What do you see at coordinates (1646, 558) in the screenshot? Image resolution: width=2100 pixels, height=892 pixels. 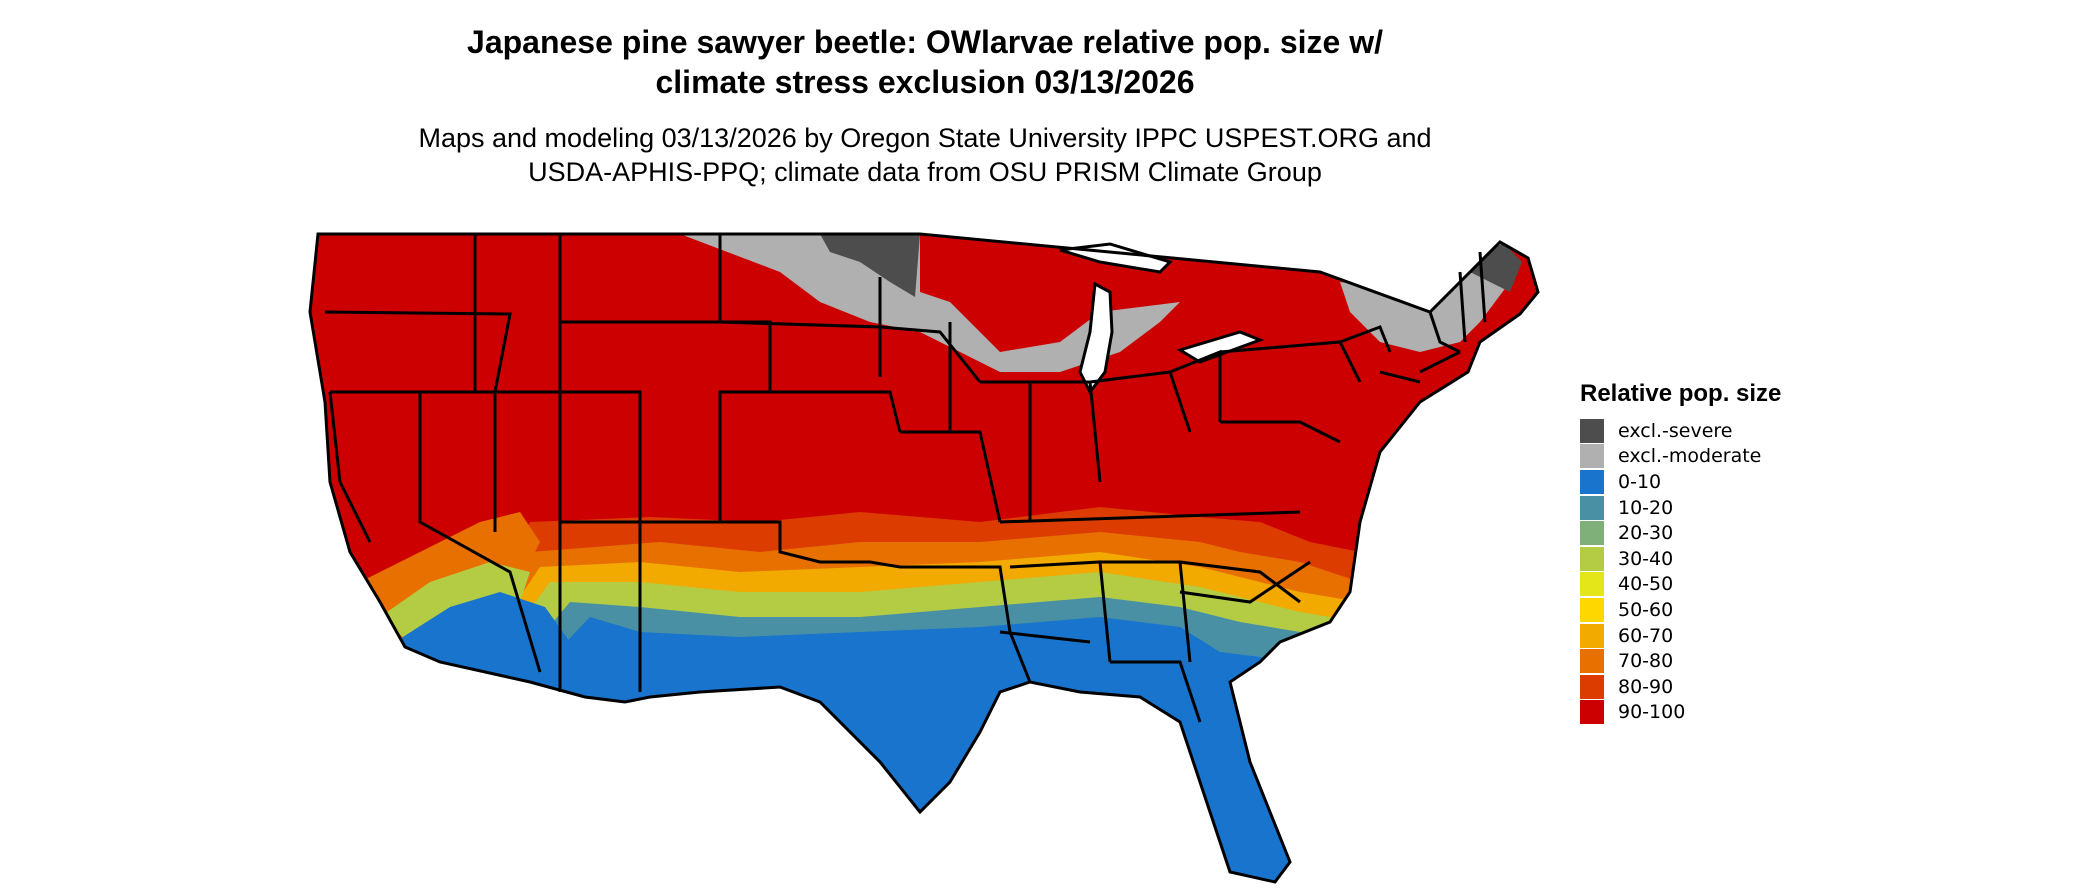 I see `legend-label: 30-40` at bounding box center [1646, 558].